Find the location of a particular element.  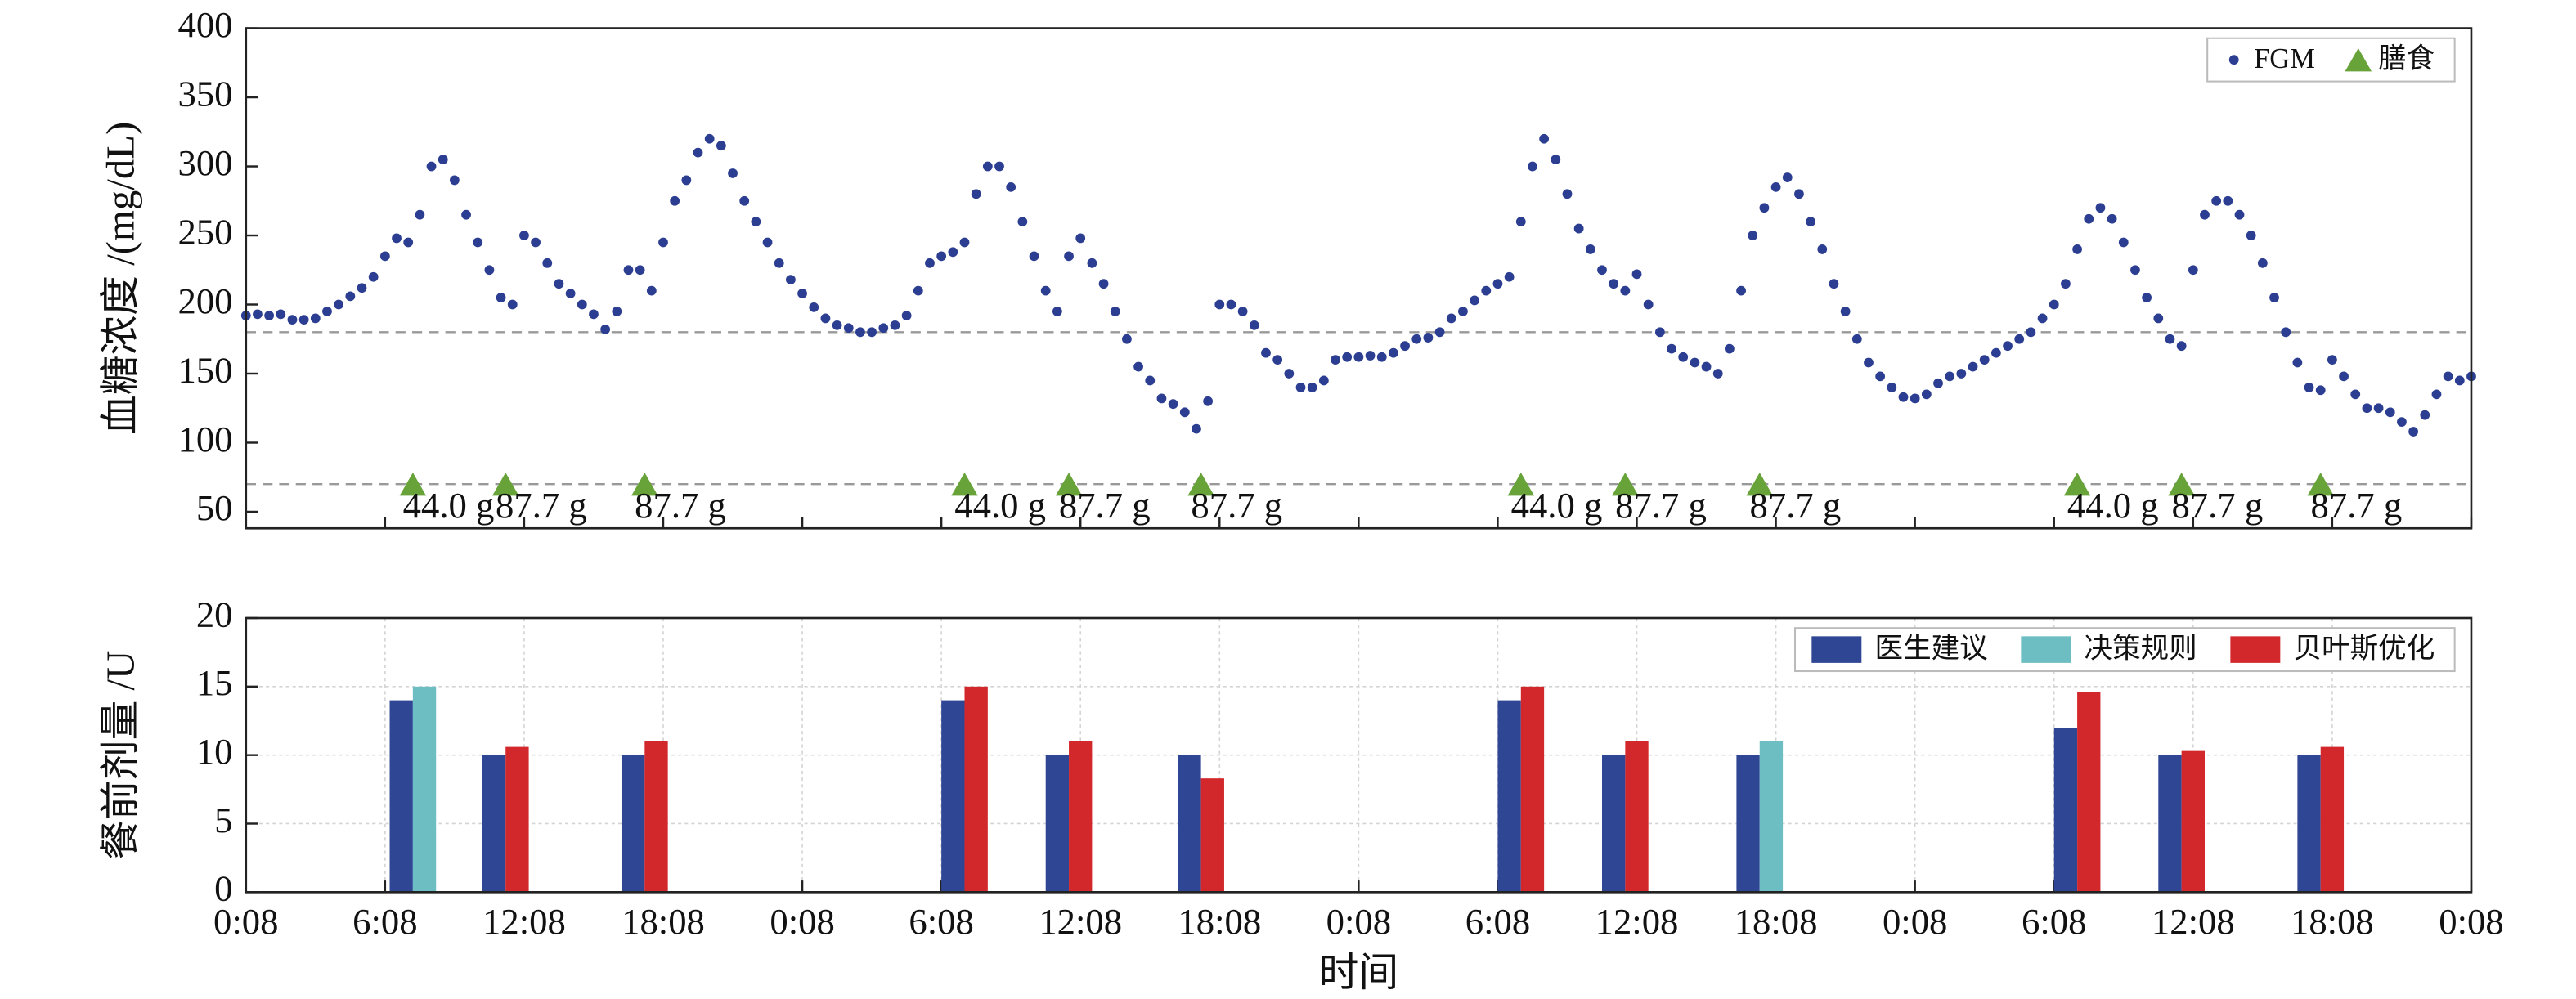

legend-swatch is located at coordinates (1836, 649).